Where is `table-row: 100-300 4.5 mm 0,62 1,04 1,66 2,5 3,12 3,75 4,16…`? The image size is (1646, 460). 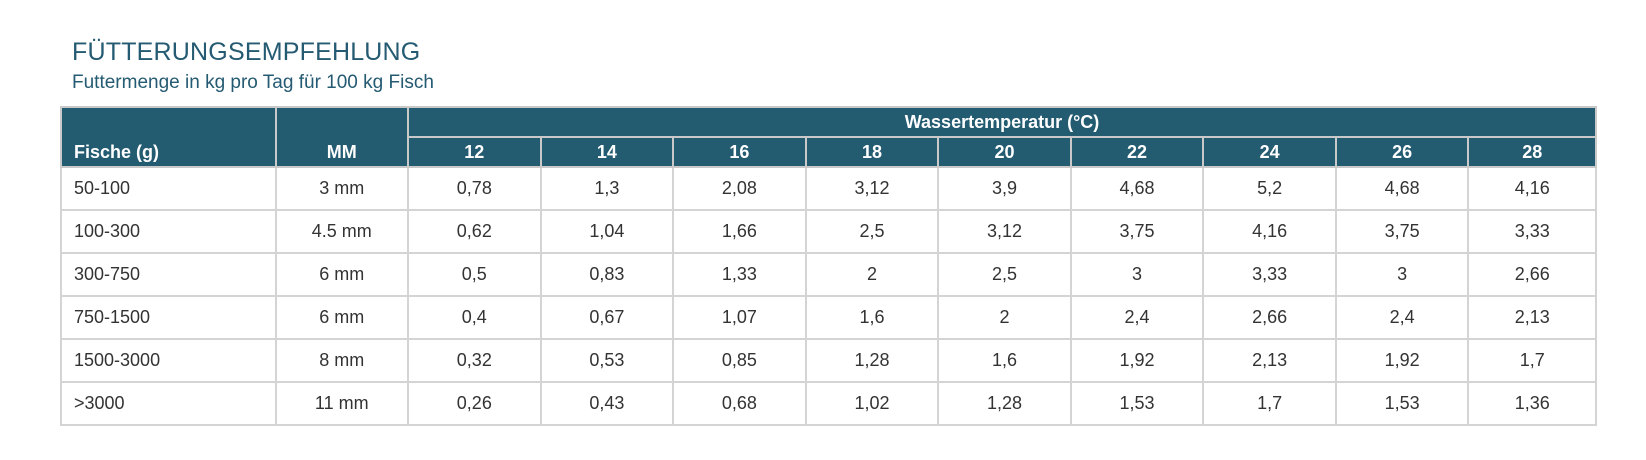 table-row: 100-300 4.5 mm 0,62 1,04 1,66 2,5 3,12 3,75 4,16… is located at coordinates (828, 231).